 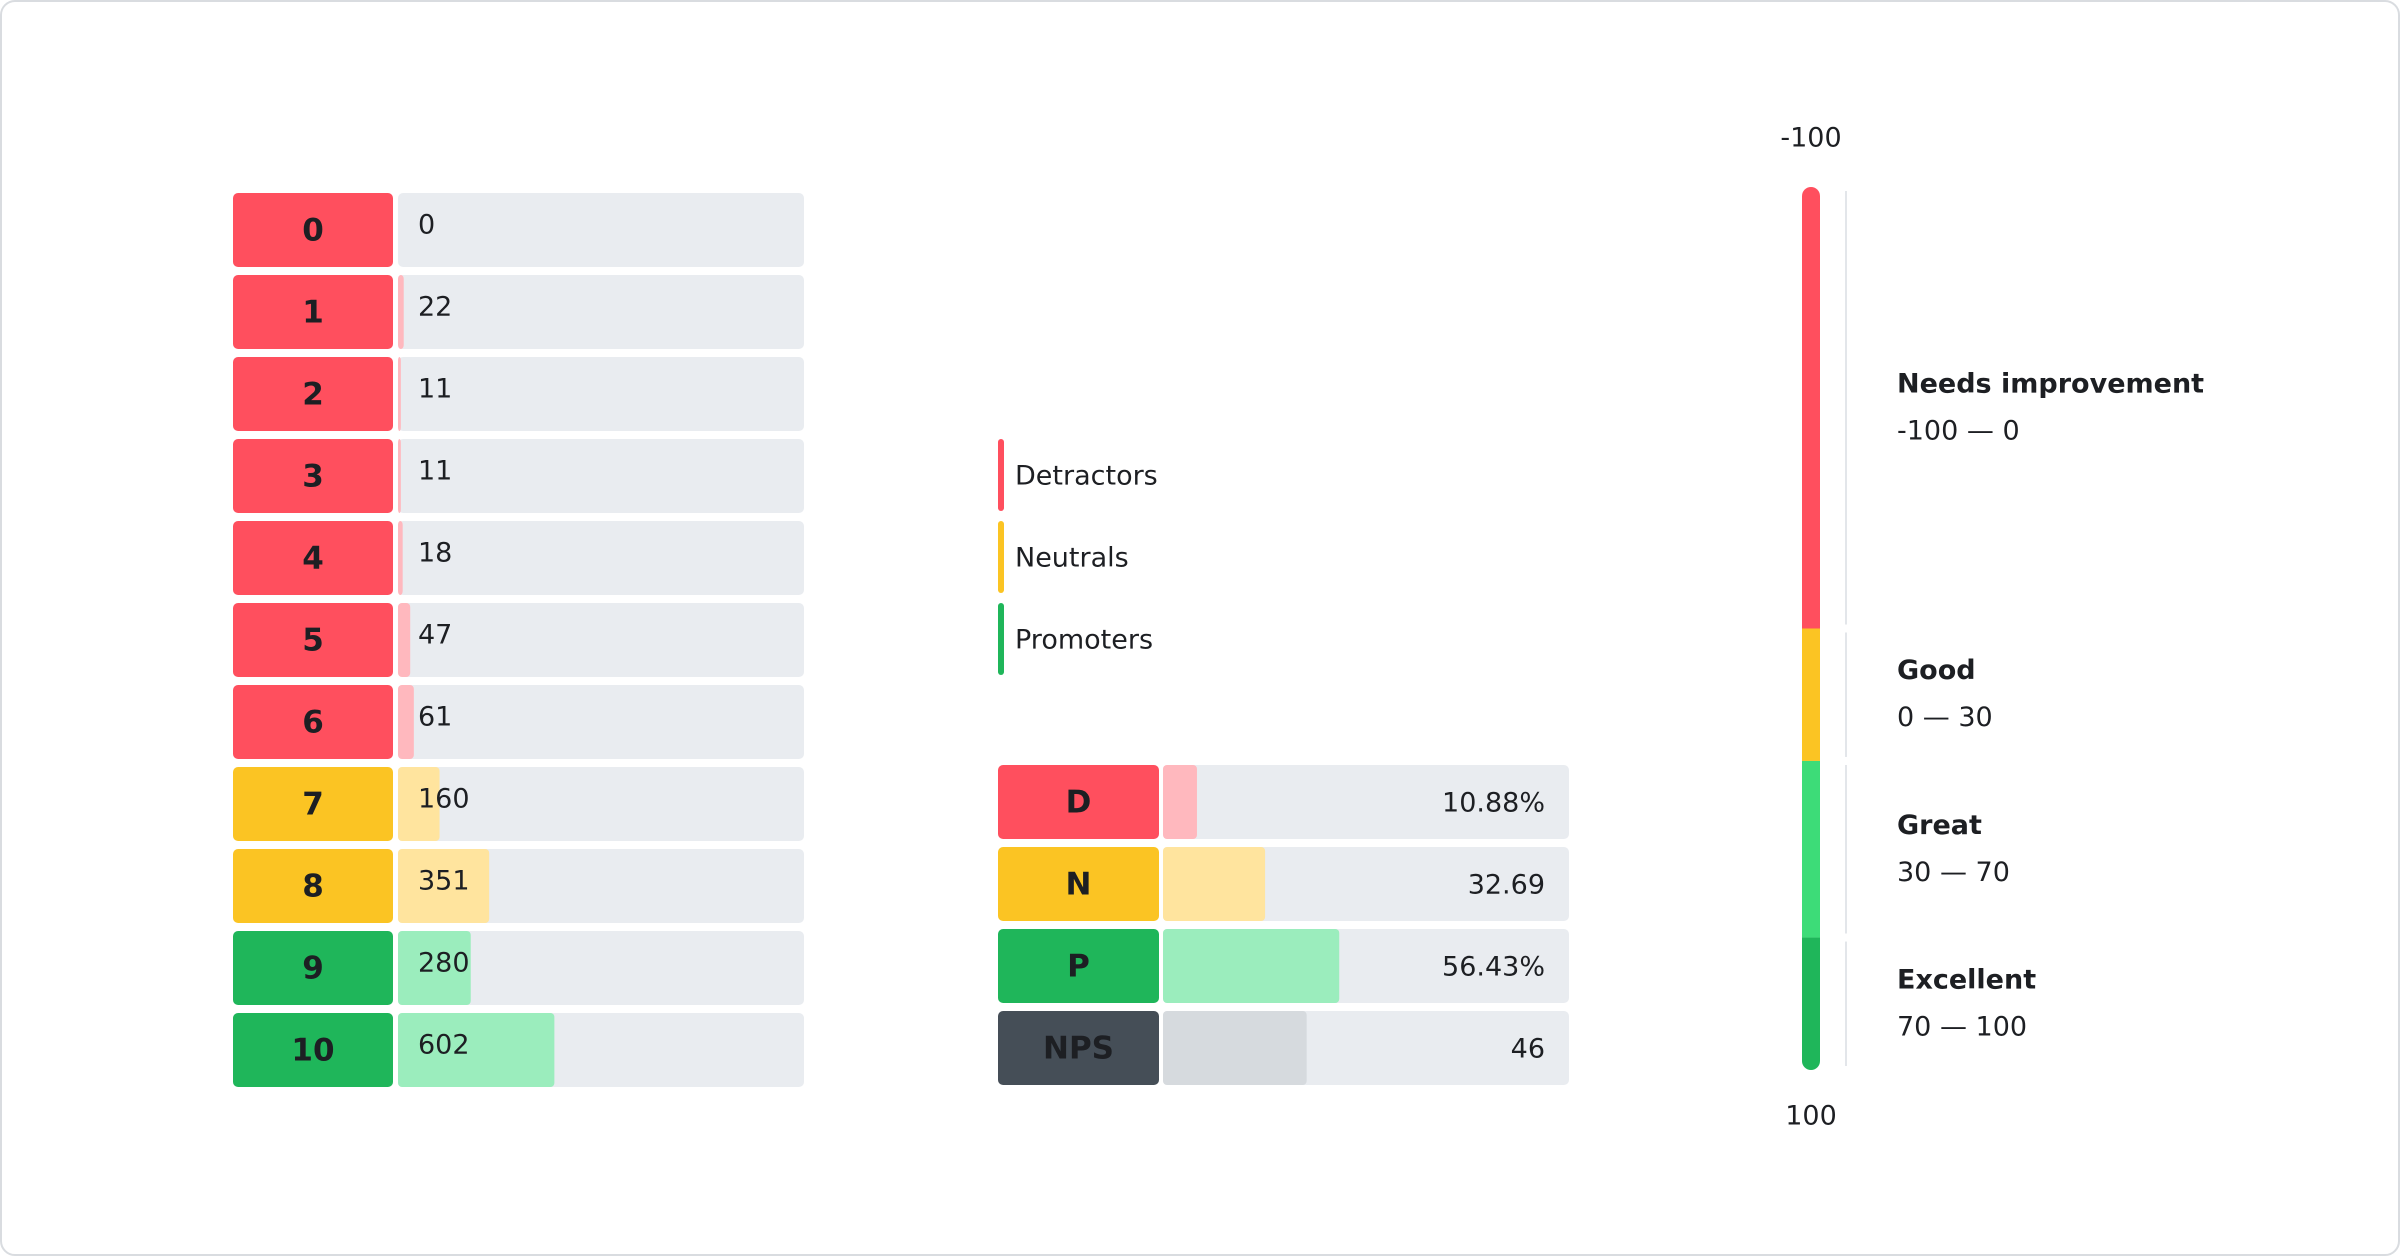 I want to click on value-label: 46, so click(x=1528, y=1049).